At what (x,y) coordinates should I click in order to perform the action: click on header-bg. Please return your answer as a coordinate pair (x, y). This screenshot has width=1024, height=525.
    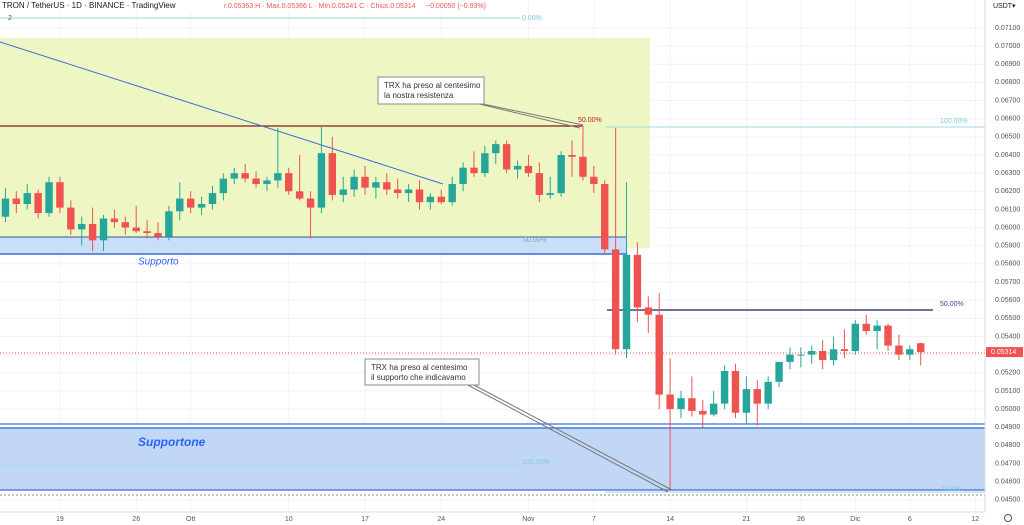
    Looking at the image, I should click on (260, 6).